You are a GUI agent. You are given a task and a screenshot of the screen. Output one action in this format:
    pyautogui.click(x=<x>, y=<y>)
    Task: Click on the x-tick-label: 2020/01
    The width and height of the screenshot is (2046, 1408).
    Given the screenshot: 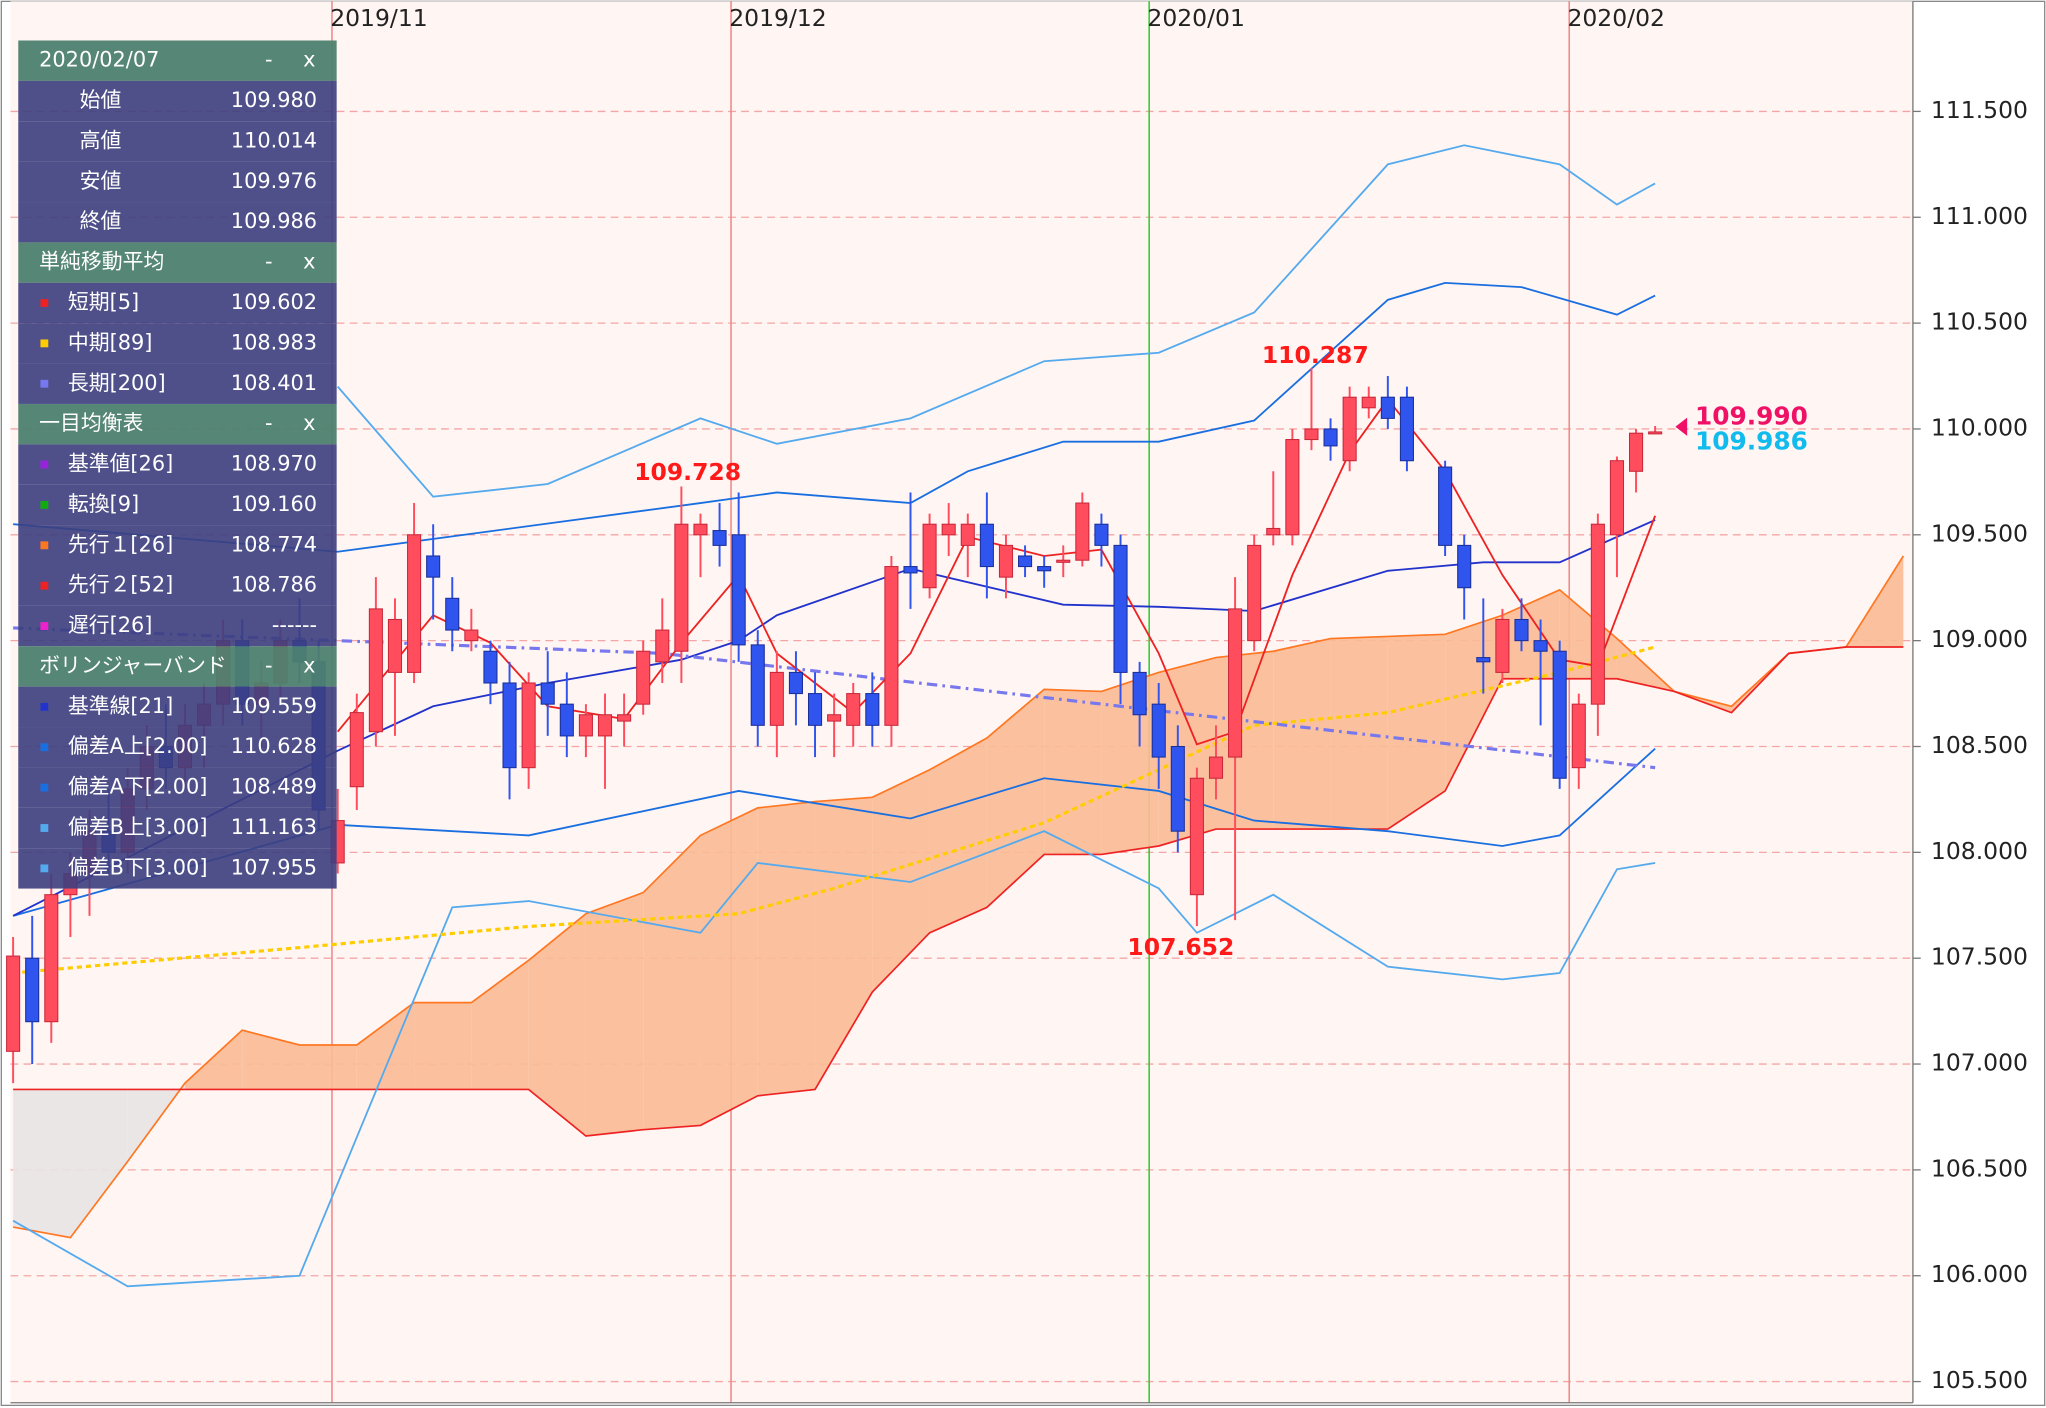 What is the action you would take?
    pyautogui.click(x=1196, y=18)
    